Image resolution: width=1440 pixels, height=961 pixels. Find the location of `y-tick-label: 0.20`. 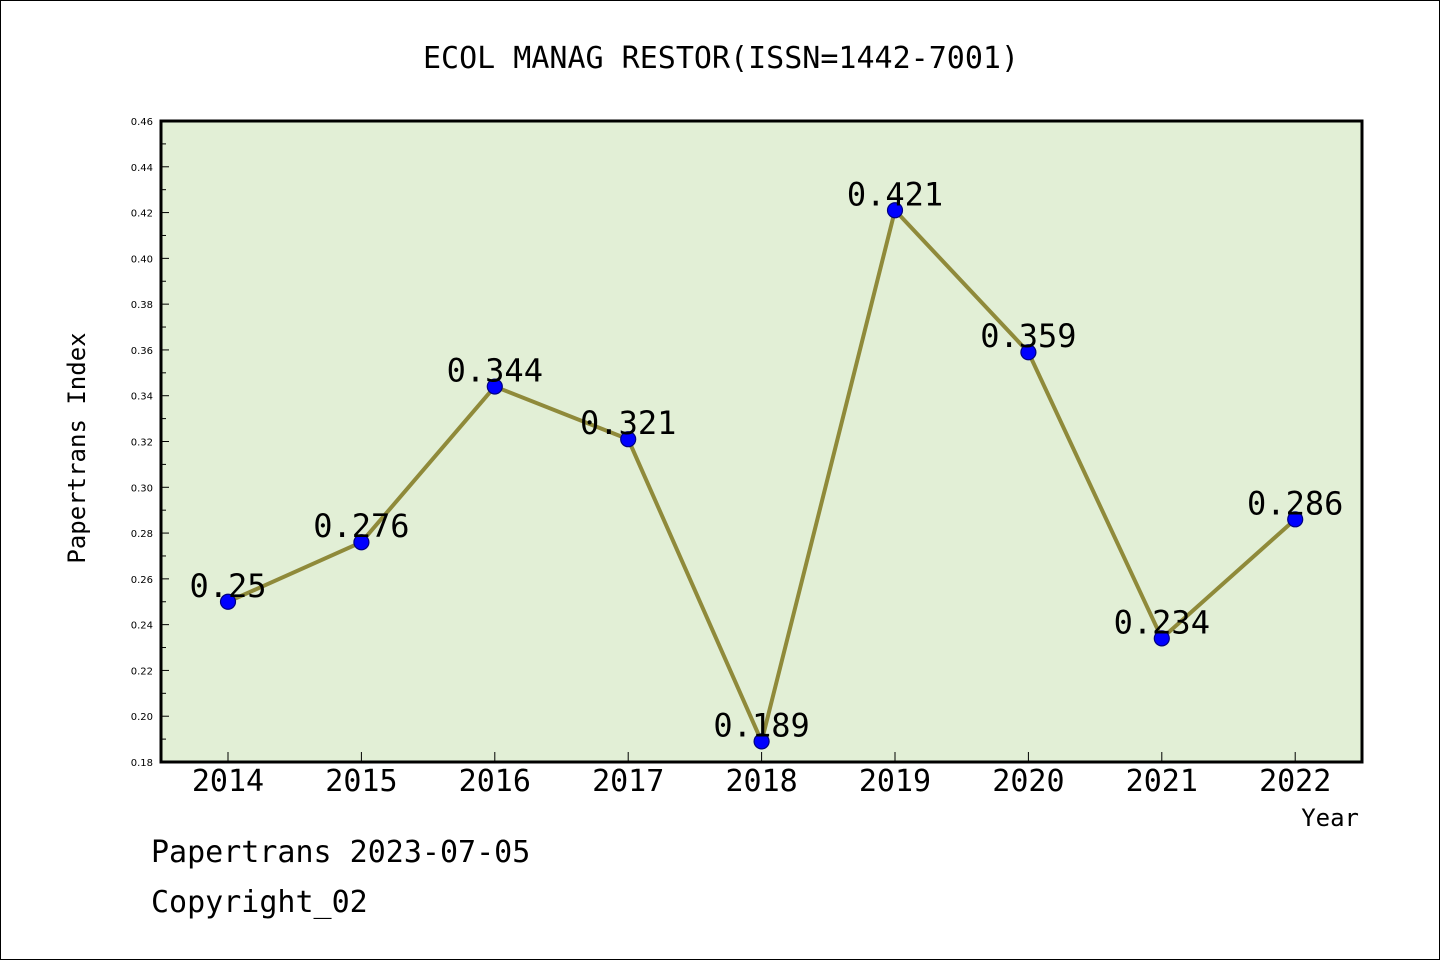

y-tick-label: 0.20 is located at coordinates (142, 717).